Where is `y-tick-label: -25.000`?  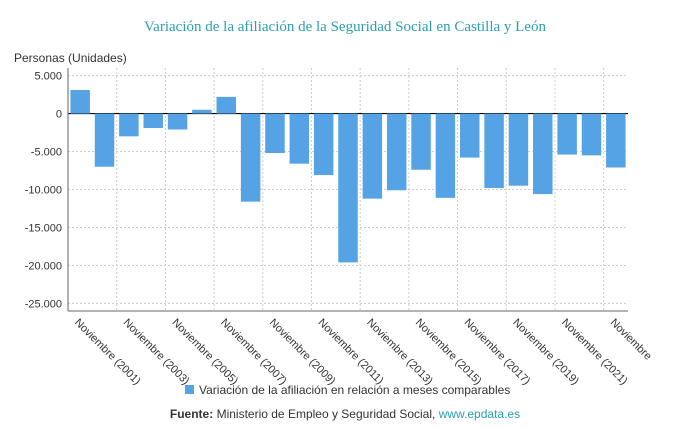
y-tick-label: -25.000 is located at coordinates (43, 304).